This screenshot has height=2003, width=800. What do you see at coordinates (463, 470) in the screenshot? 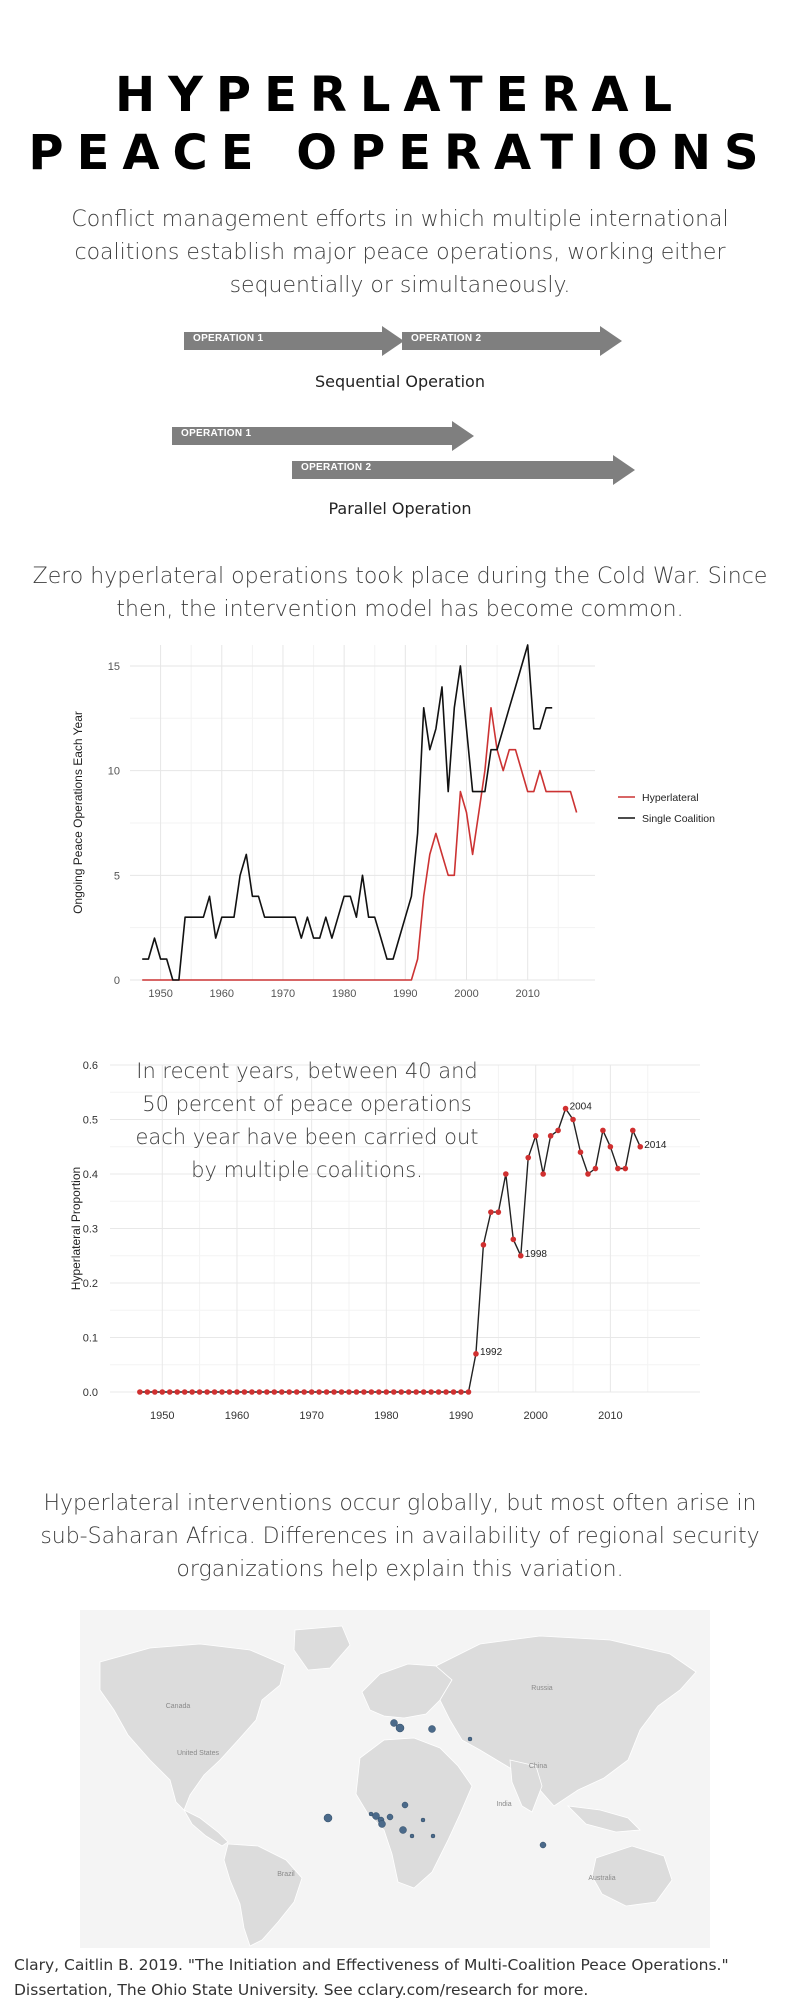
I see `parallel-operation-2-arrow: OPERATION 2` at bounding box center [463, 470].